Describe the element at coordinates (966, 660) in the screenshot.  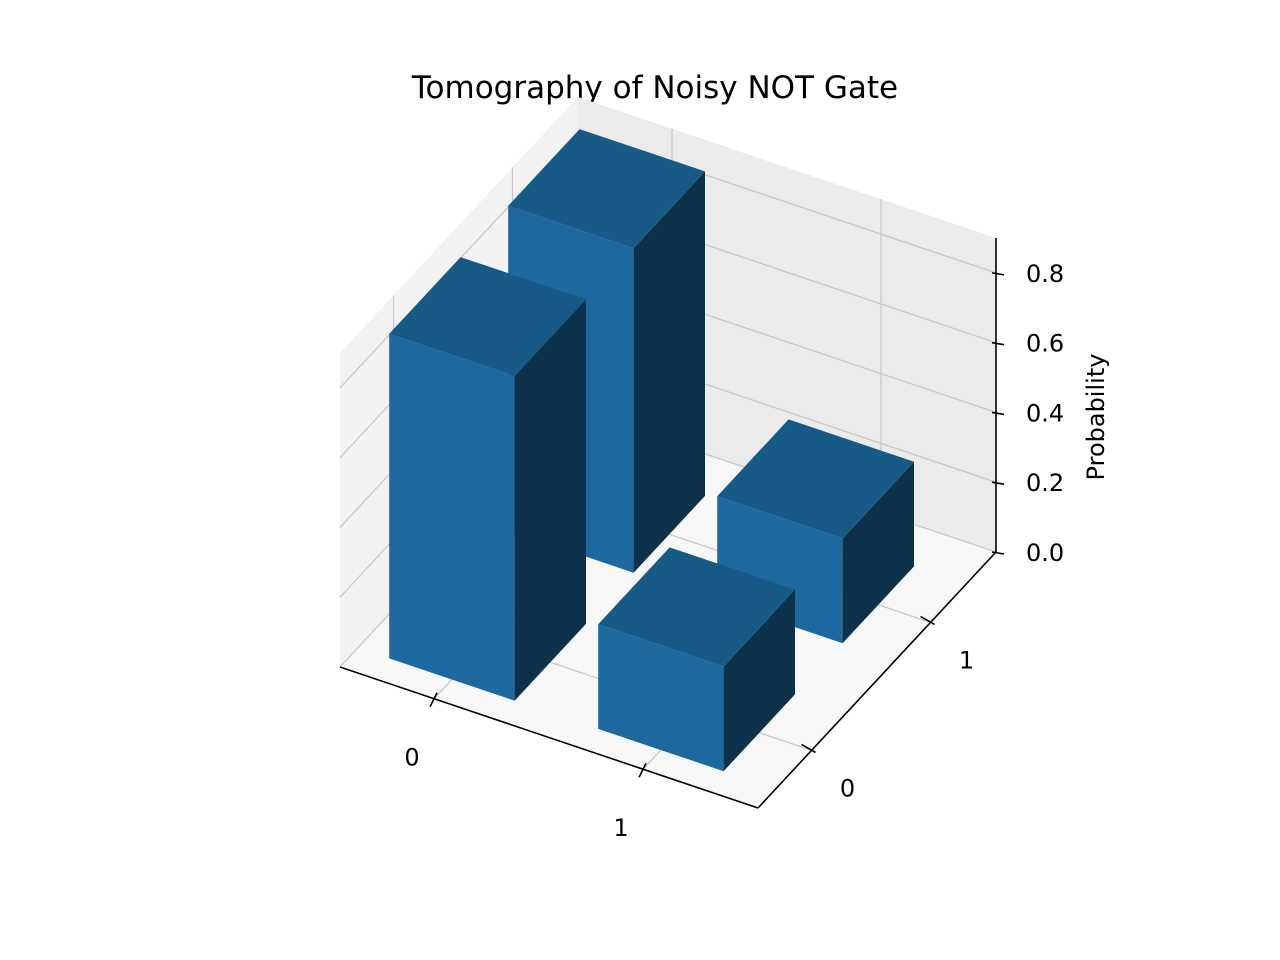
I see `y-tick-label: 1` at that location.